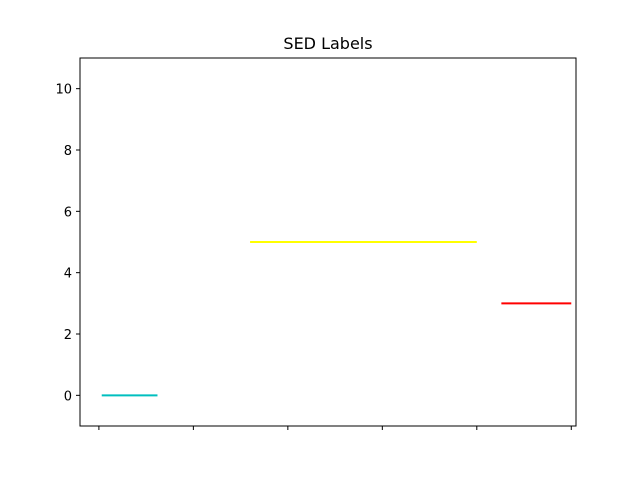 The image size is (640, 478). I want to click on y-tick-label-2: 4, so click(68, 274).